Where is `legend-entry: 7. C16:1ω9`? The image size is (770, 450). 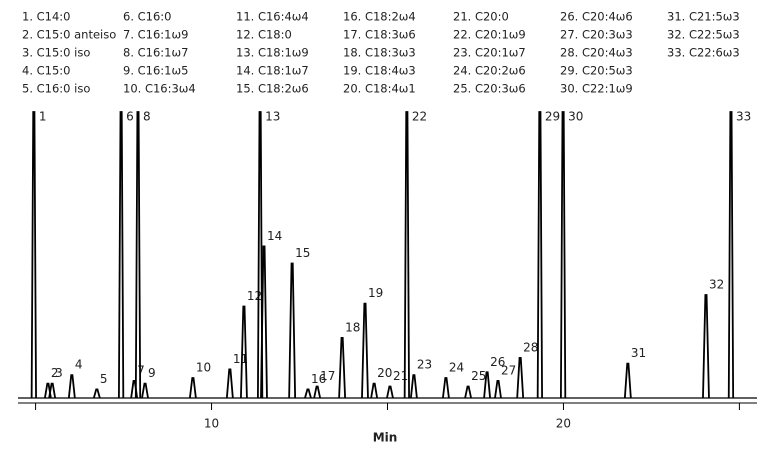
legend-entry: 7. C16:1ω9 is located at coordinates (155, 35).